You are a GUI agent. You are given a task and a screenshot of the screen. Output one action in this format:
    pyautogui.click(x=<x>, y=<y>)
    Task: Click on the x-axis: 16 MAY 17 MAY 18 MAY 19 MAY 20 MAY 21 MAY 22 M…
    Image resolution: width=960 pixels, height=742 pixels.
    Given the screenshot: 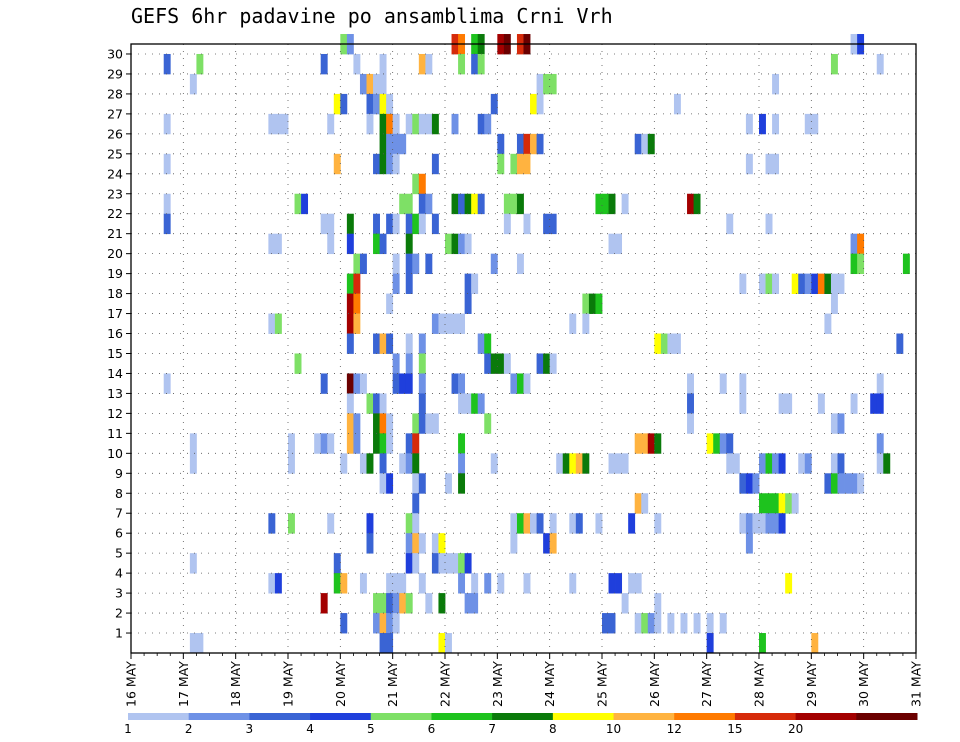 What is the action you would take?
    pyautogui.click(x=524, y=680)
    